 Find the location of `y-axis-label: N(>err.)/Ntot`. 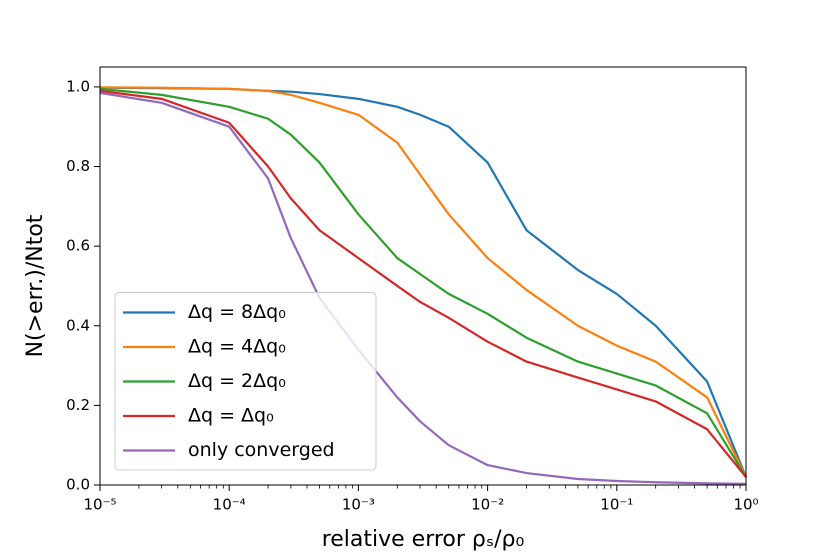

y-axis-label: N(>err.)/Ntot is located at coordinates (35, 285).